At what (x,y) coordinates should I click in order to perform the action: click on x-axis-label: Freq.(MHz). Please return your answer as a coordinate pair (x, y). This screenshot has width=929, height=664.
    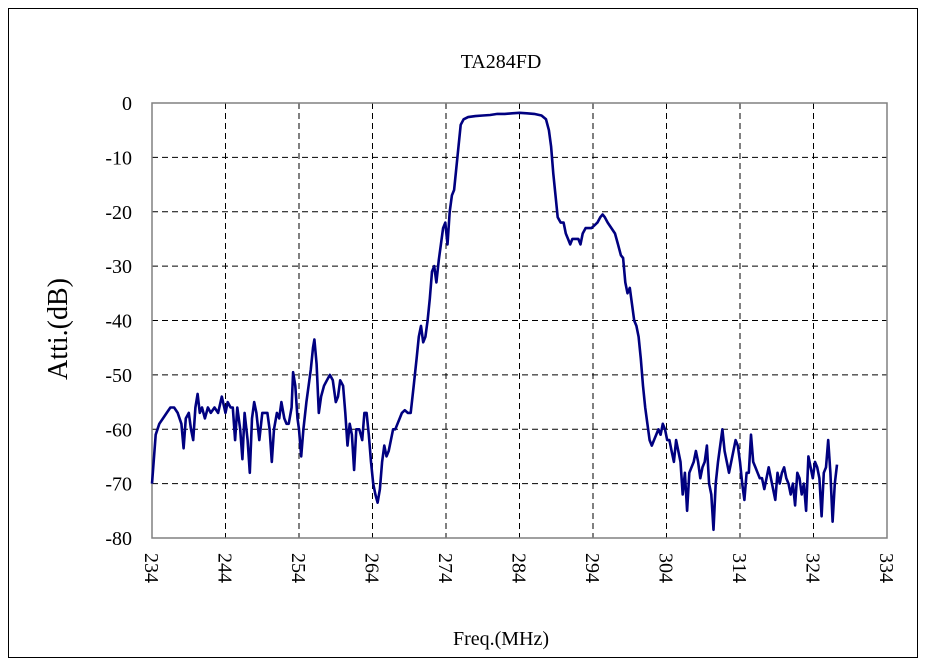
    Looking at the image, I should click on (501, 639).